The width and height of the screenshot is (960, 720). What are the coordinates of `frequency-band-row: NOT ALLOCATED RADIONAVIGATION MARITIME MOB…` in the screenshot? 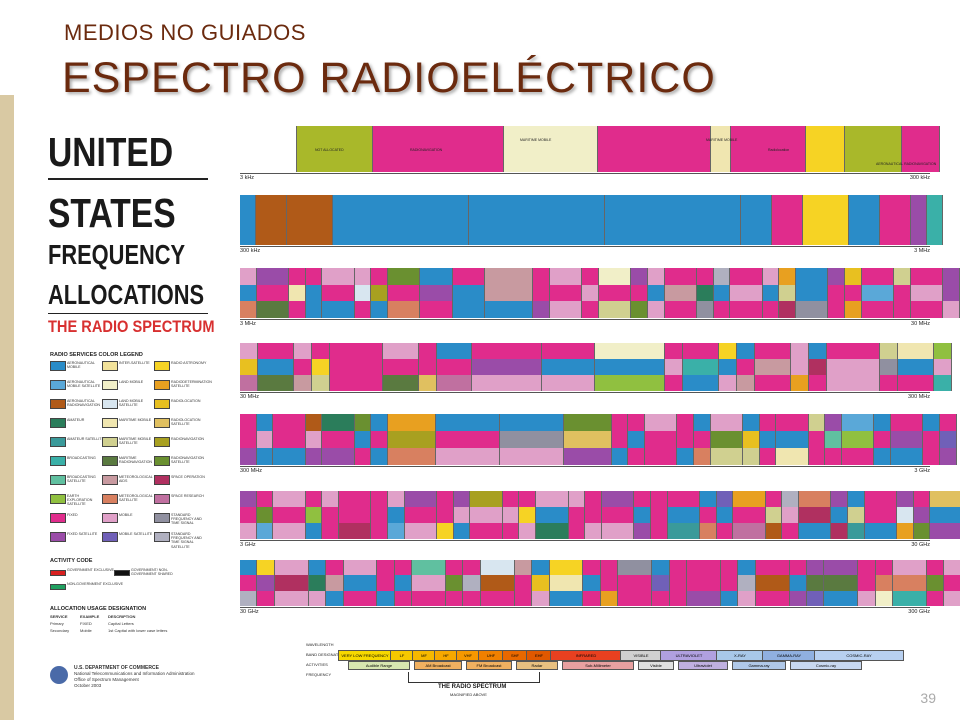 It's located at (590, 154).